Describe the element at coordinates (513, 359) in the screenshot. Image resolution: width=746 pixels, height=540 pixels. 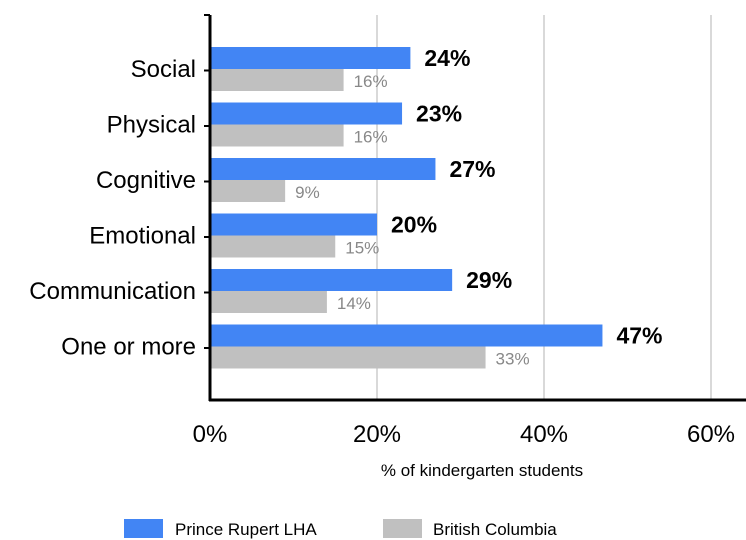
I see `data-label: 33%` at that location.